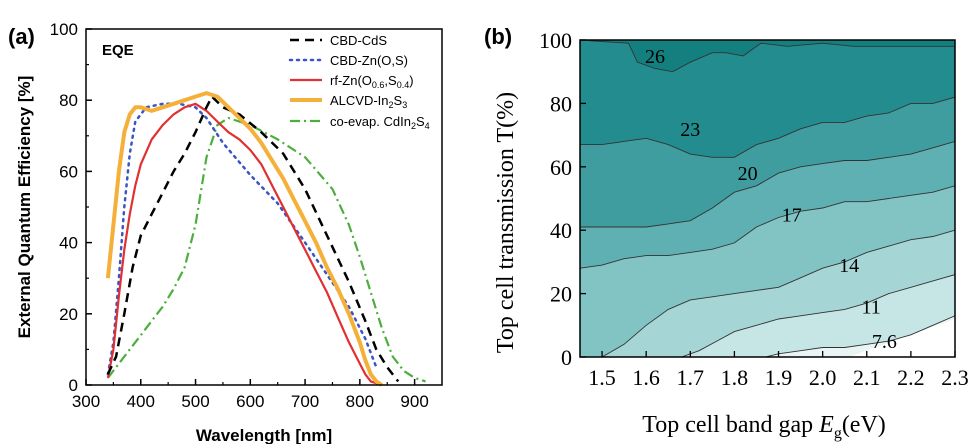  What do you see at coordinates (566, 357) in the screenshot?
I see `contour-y-tick-label: 0` at bounding box center [566, 357].